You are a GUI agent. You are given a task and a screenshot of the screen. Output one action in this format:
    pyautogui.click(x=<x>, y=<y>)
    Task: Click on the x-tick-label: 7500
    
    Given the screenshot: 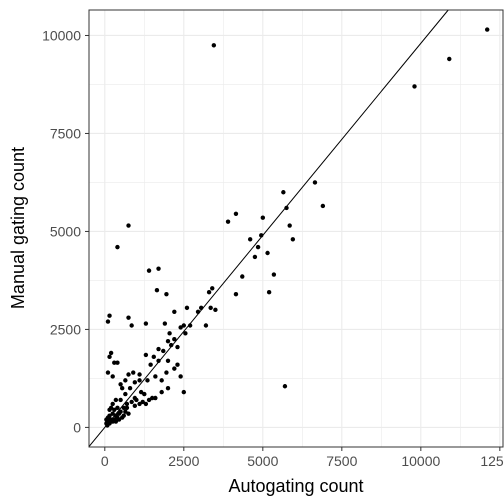 What is the action you would take?
    pyautogui.click(x=341, y=461)
    